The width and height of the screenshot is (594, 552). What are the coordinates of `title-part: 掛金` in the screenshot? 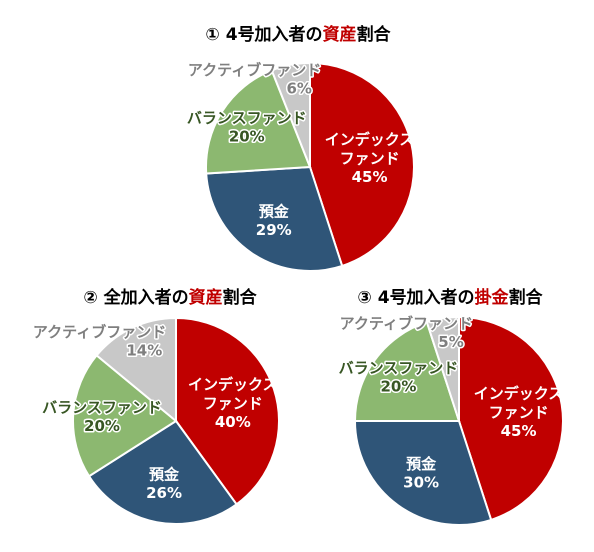 It's located at (492, 297).